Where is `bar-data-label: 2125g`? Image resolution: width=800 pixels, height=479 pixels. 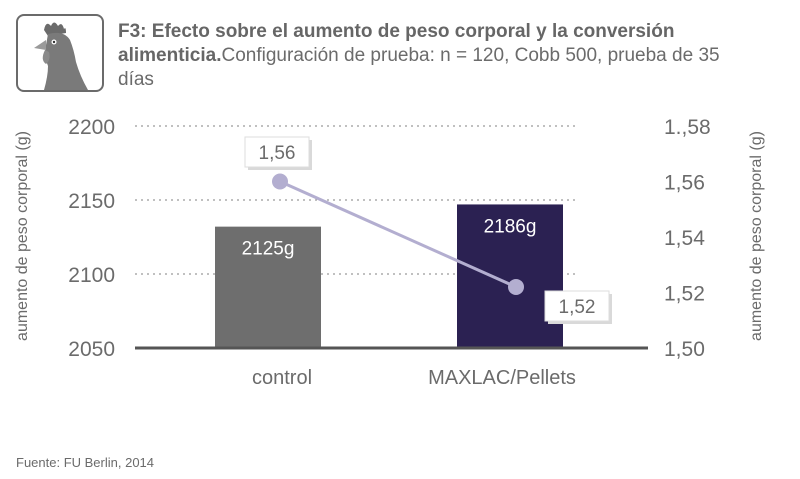
bar-data-label: 2125g is located at coordinates (268, 249).